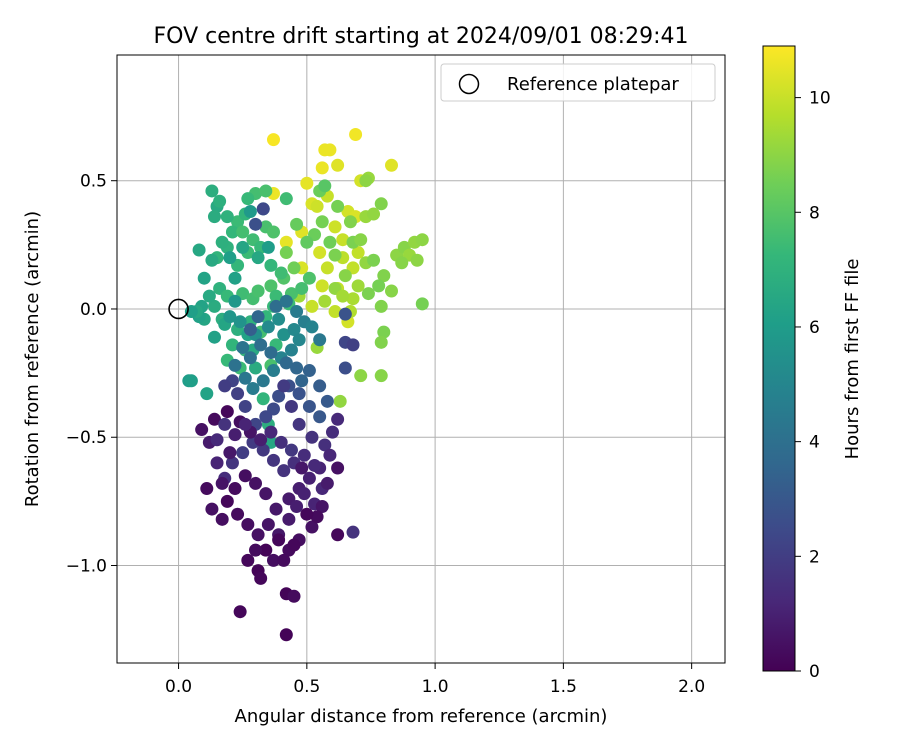 The width and height of the screenshot is (900, 750). I want to click on reference-marker-icon, so click(469, 84).